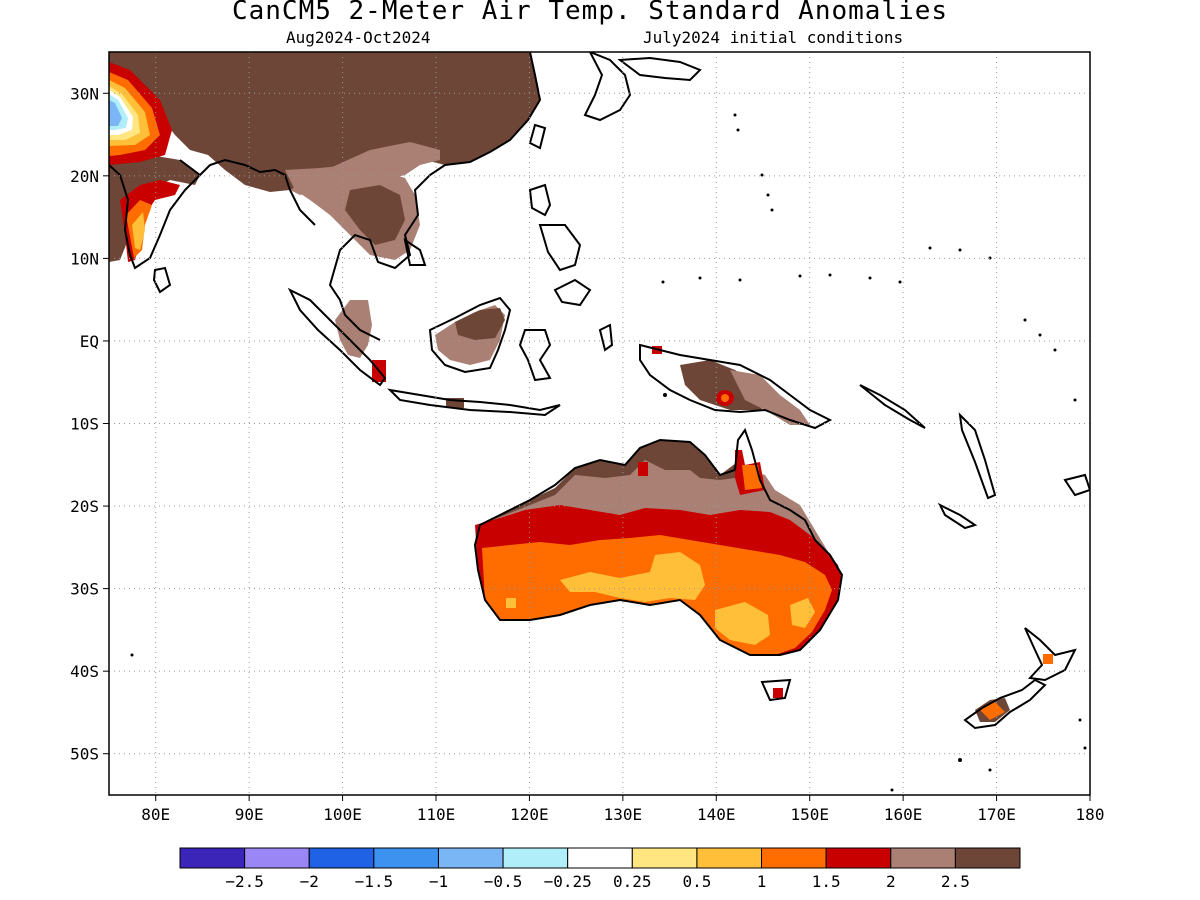 Image resolution: width=1200 pixels, height=900 pixels. What do you see at coordinates (138, 231) in the screenshot?
I see `anomaly-india-1p0` at bounding box center [138, 231].